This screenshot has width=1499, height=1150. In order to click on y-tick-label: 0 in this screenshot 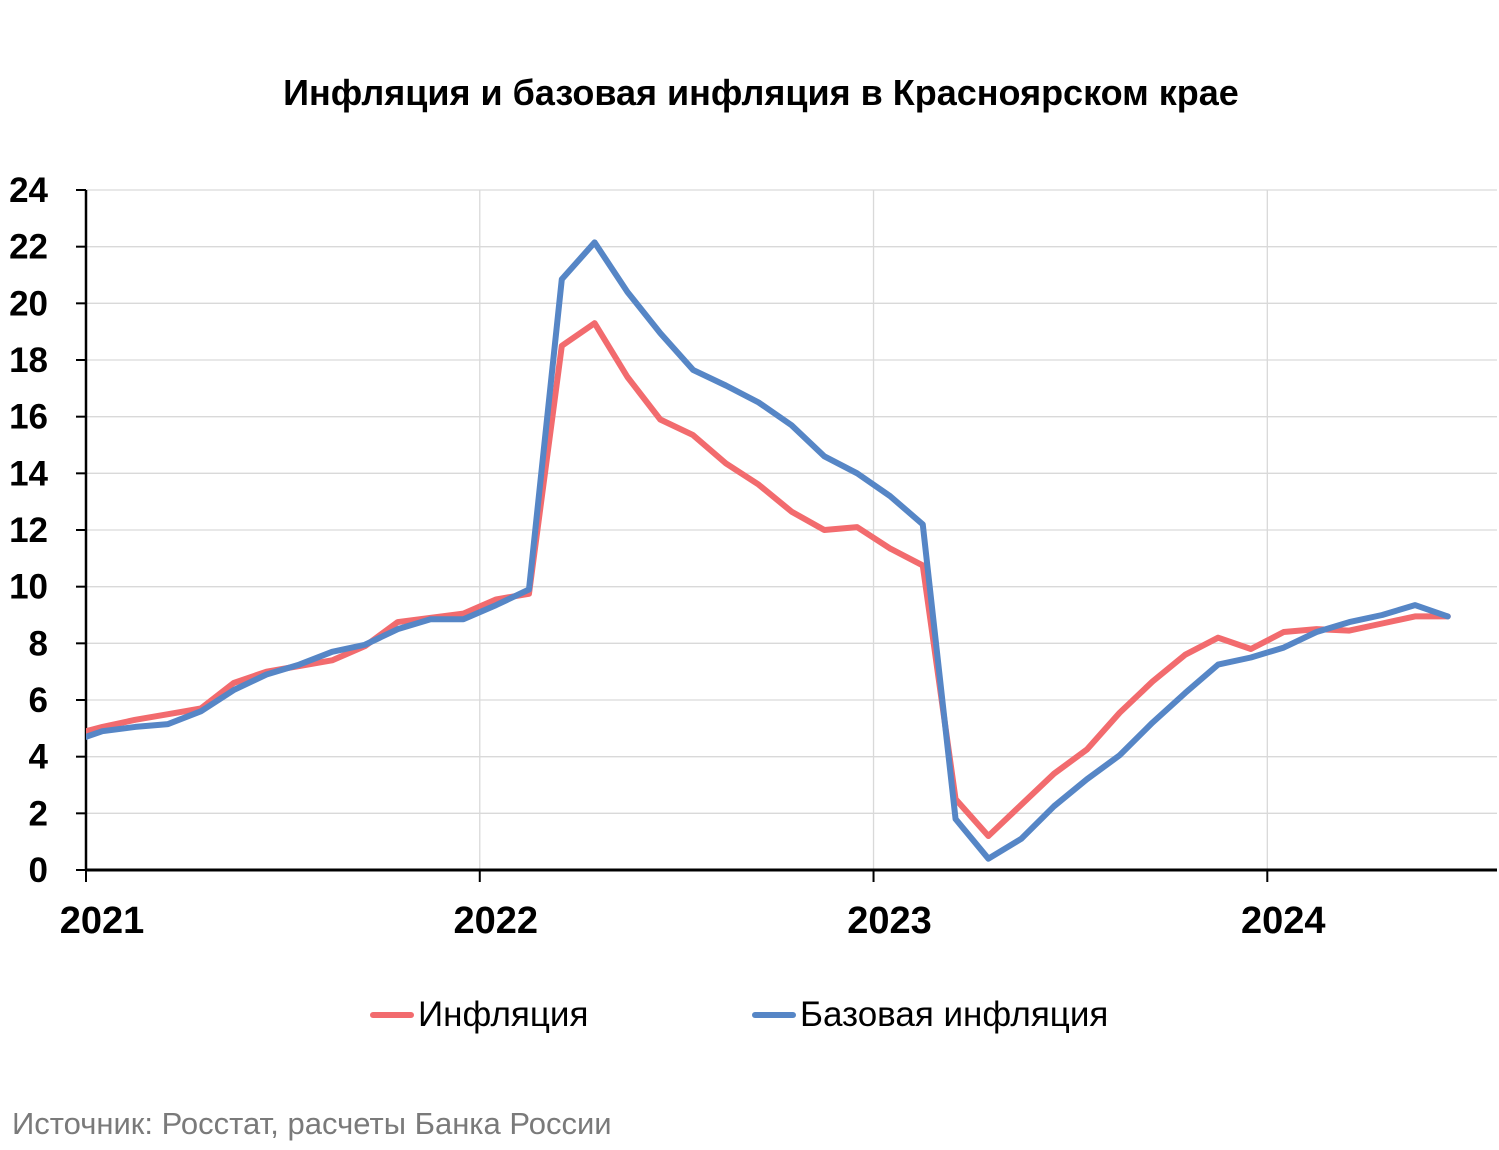, I will do `click(38, 870)`.